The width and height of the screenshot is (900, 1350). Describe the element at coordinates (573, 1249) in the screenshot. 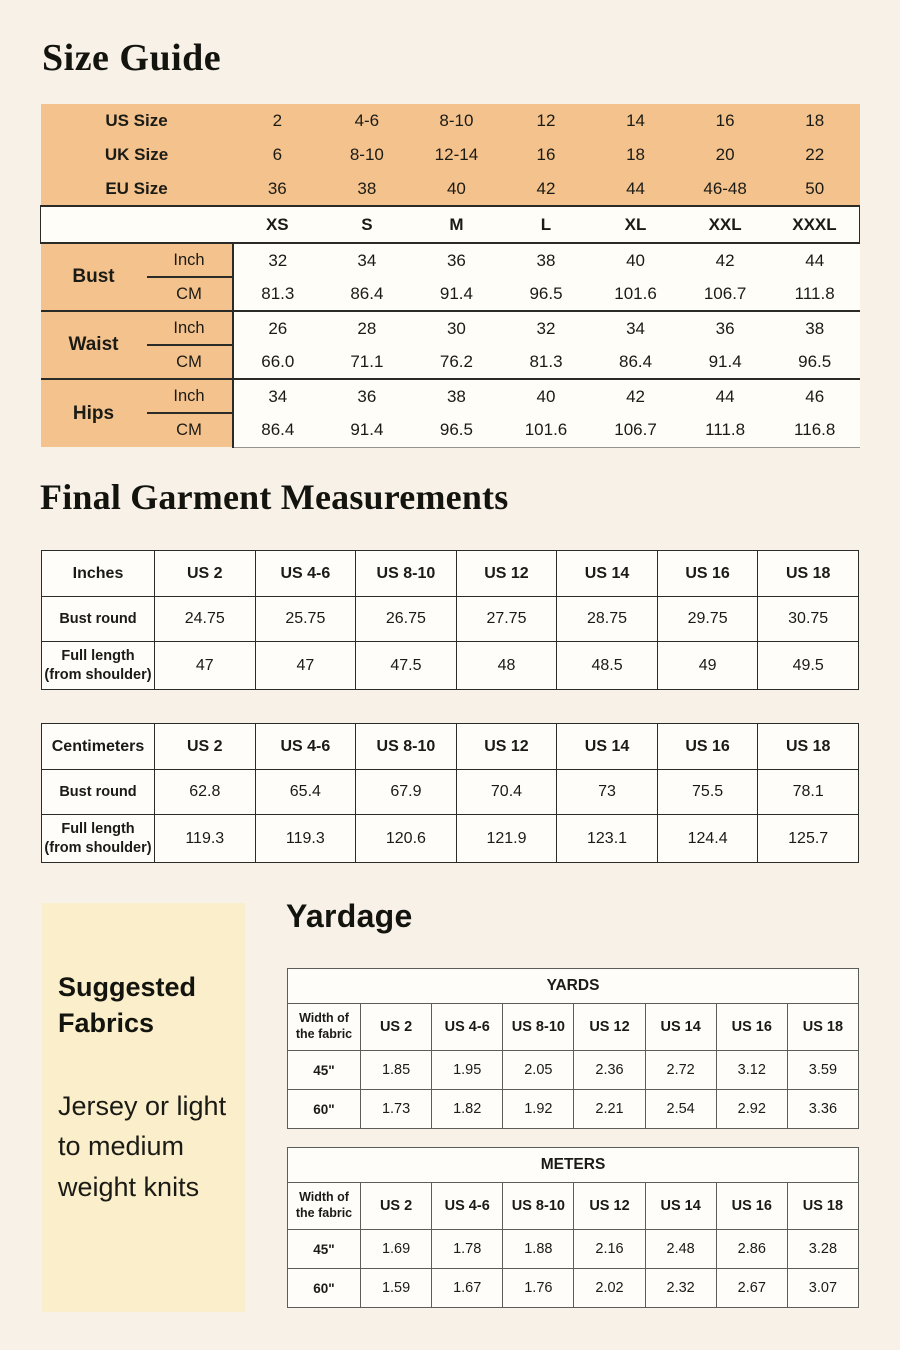

I see `meters-45-row: 45" 1.69 1.78 1.88 2.16 2.48 2.86 3.28` at that location.